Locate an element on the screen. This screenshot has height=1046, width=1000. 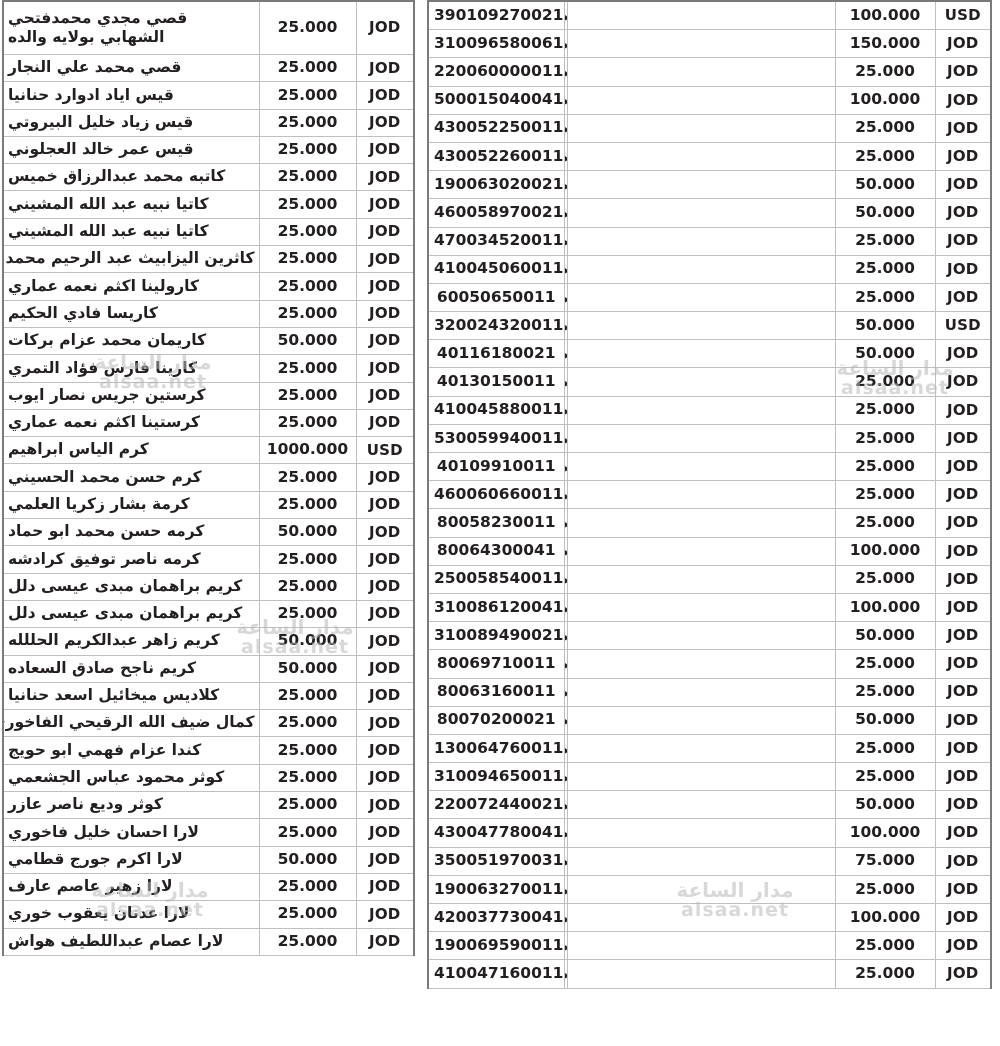
cell-name: كرمه حسن محمد ابو حماد is located at coordinates (131, 532).